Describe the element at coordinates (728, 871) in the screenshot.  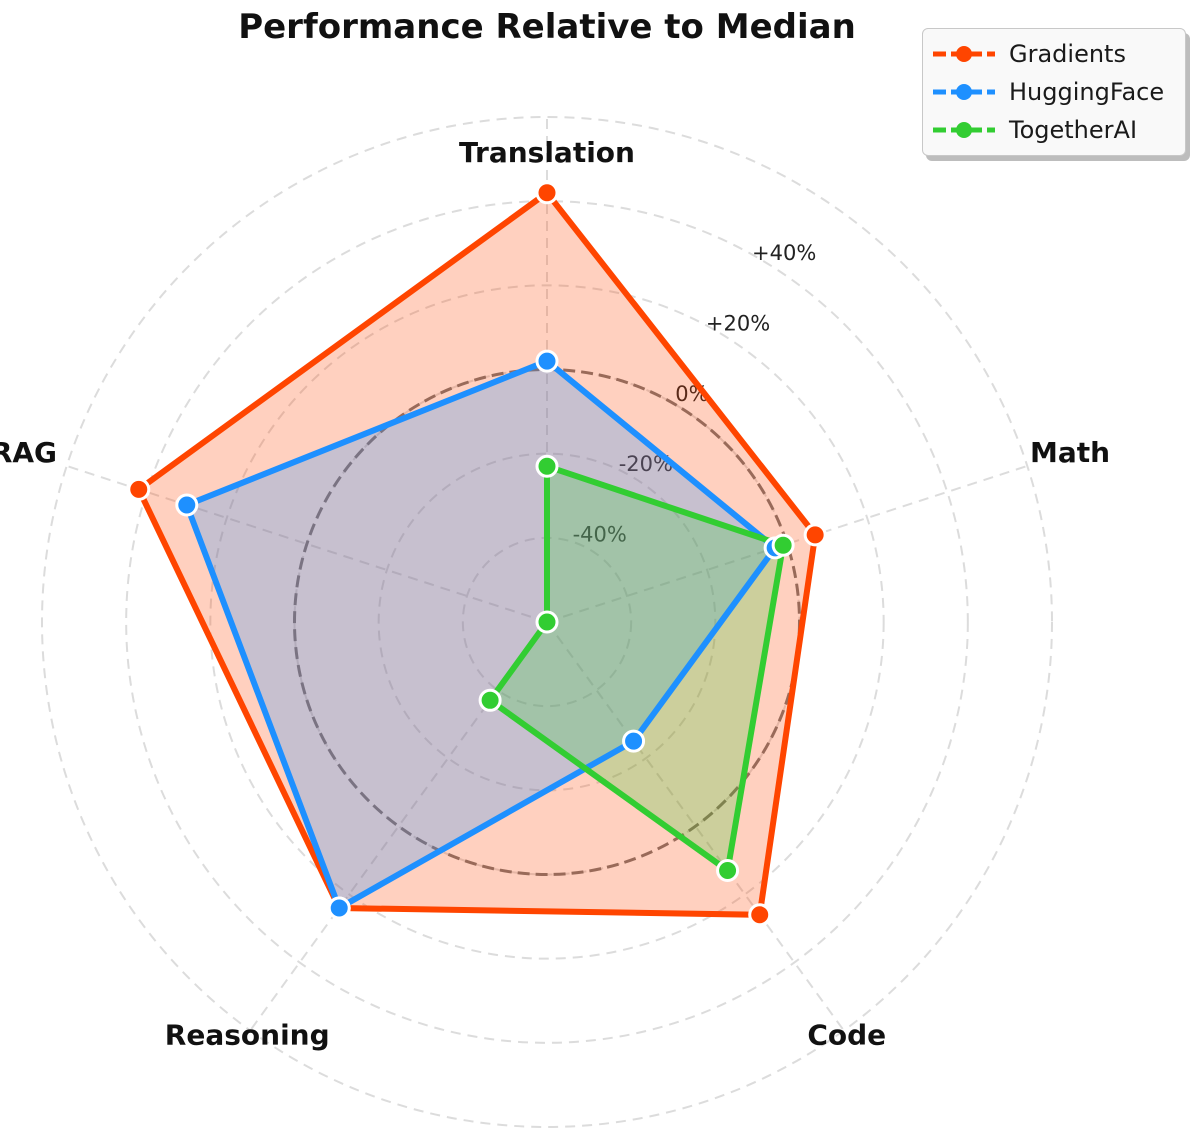
I see `data-point-togetherai-code` at that location.